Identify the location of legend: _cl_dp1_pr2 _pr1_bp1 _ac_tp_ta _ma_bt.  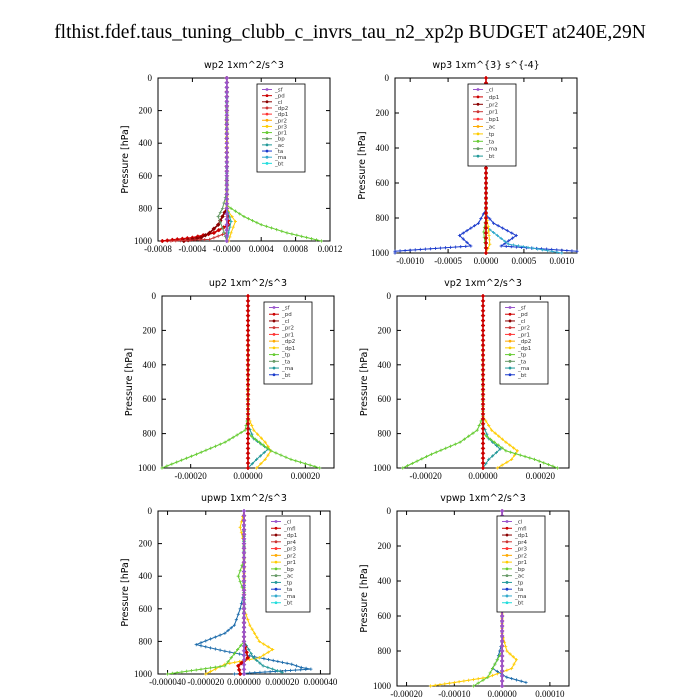
(492, 125).